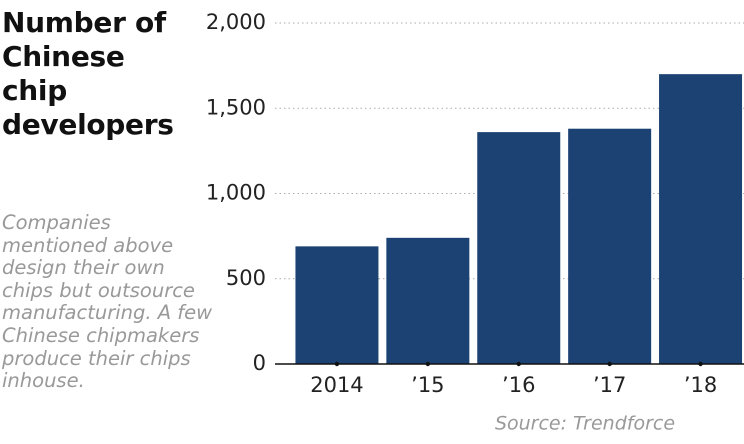 The width and height of the screenshot is (744, 444). I want to click on x-tick-label: ’18, so click(700, 385).